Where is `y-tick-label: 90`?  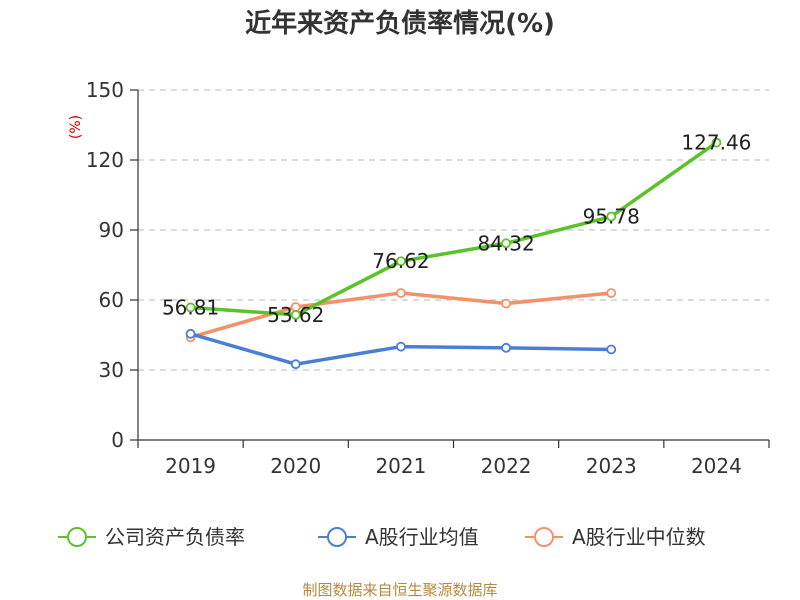 y-tick-label: 90 is located at coordinates (111, 230).